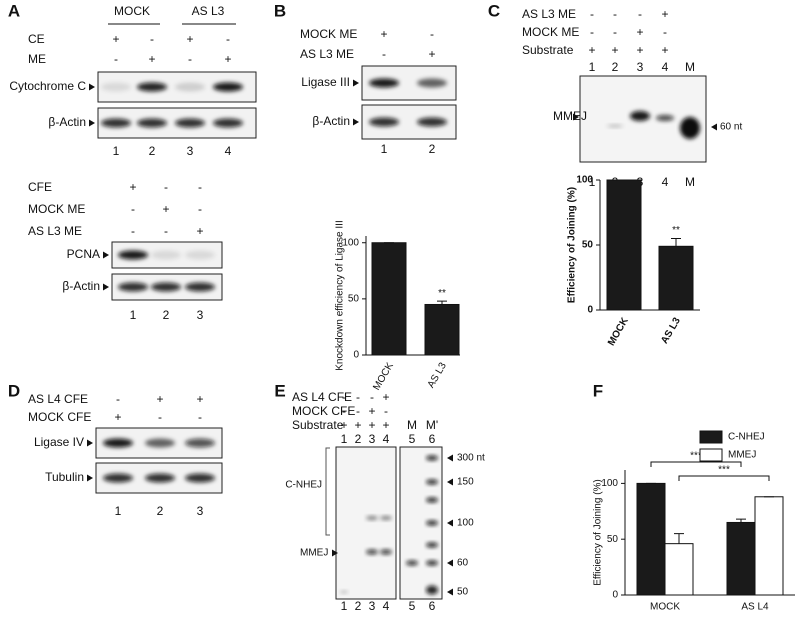 The width and height of the screenshot is (800, 620). Describe the element at coordinates (471, 458) in the screenshot. I see `marker-label: 300 nt` at that location.